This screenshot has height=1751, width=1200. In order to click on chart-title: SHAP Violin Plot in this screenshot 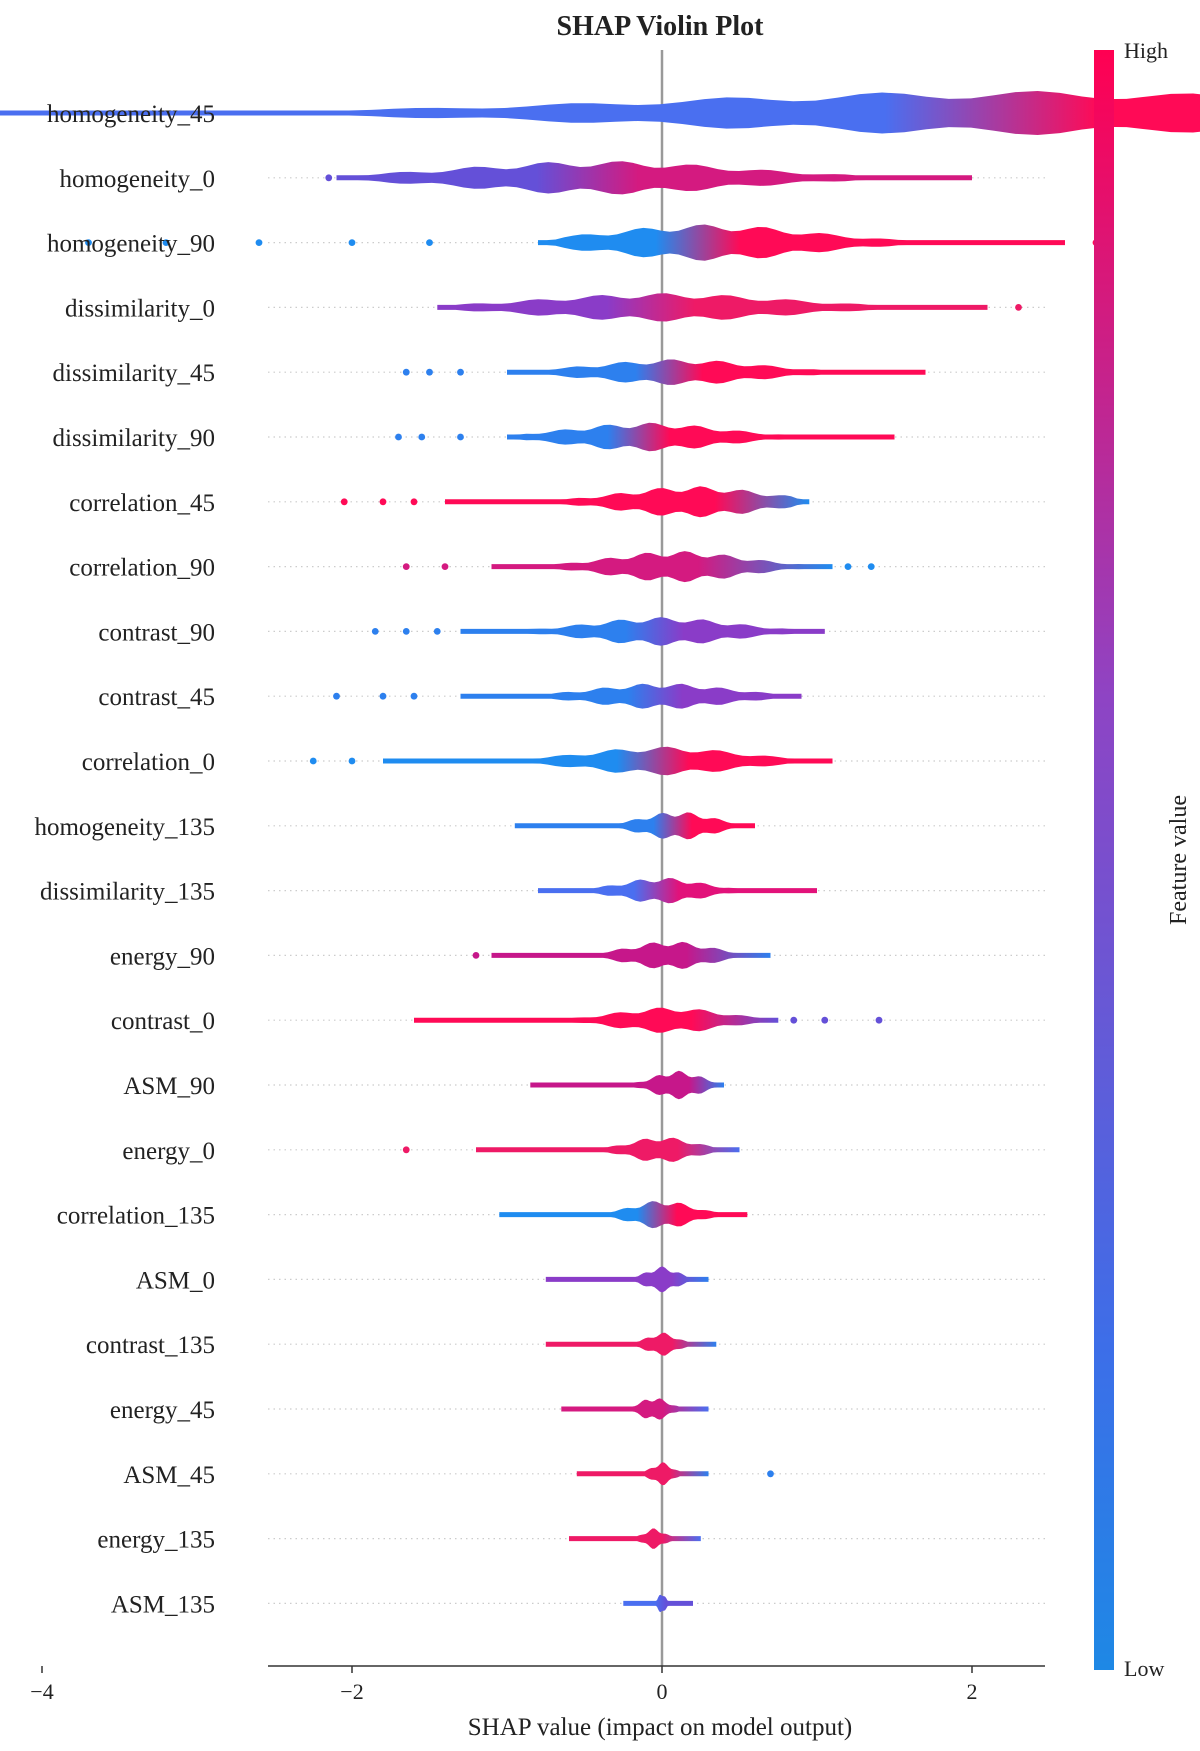, I will do `click(661, 26)`.